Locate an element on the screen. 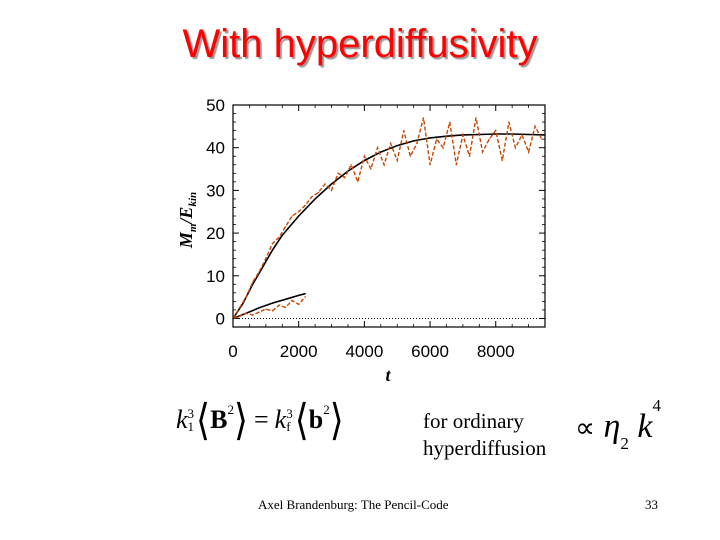 The width and height of the screenshot is (720, 540). y-tick-label: 50 is located at coordinates (215, 105).